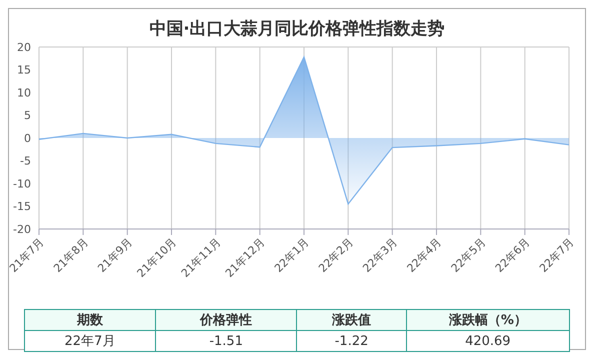 The width and height of the screenshot is (594, 358). What do you see at coordinates (297, 29) in the screenshot?
I see `chart-title: 中国·出口大蒜月同比价格弹性指数走势` at bounding box center [297, 29].